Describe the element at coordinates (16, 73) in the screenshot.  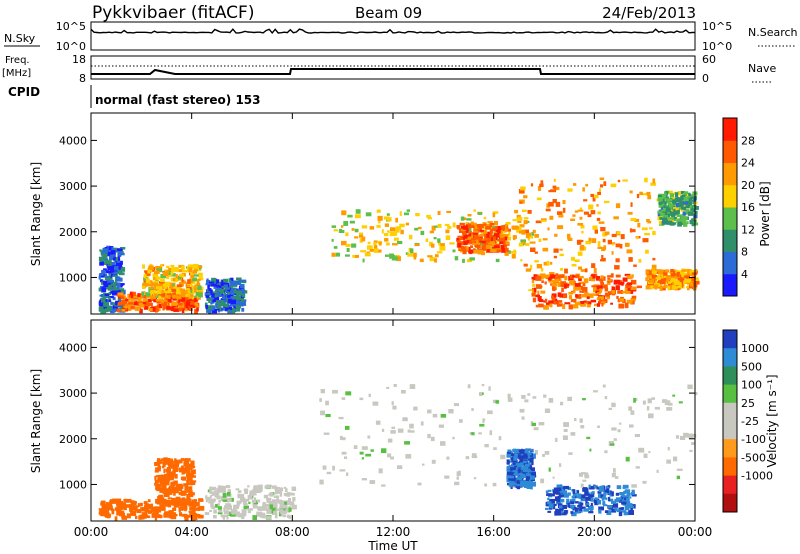
I see `freq-unit: [MHz]` at that location.